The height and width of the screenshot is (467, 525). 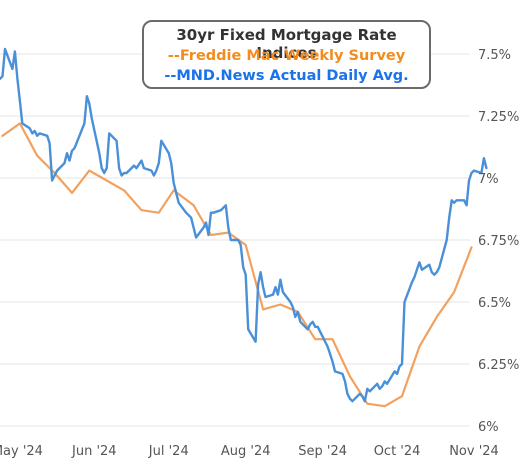 I want to click on y-tick-label: 6.75%, so click(x=498, y=241).